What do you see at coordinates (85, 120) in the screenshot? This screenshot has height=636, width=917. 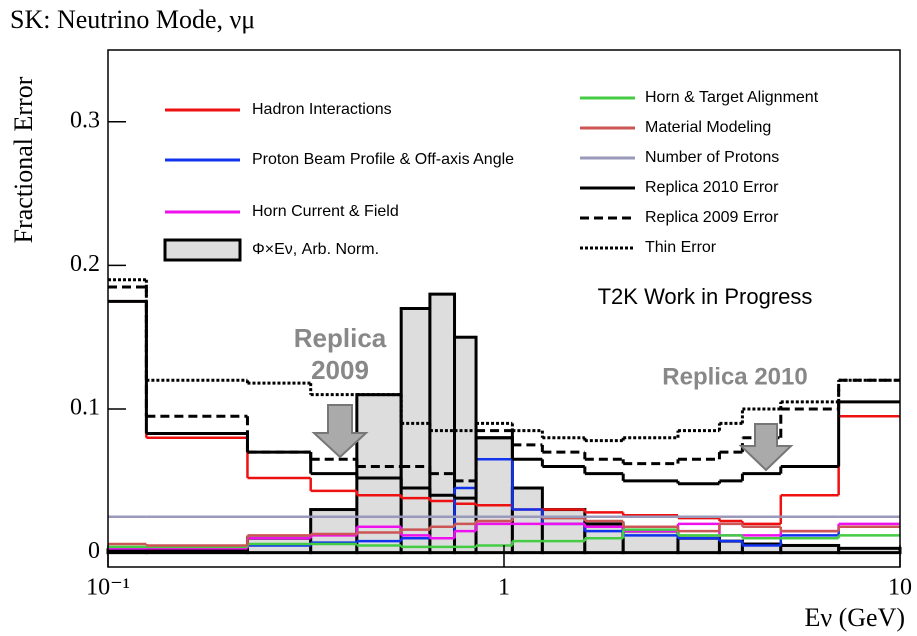 I see `y-tick-label: 0.3` at bounding box center [85, 120].